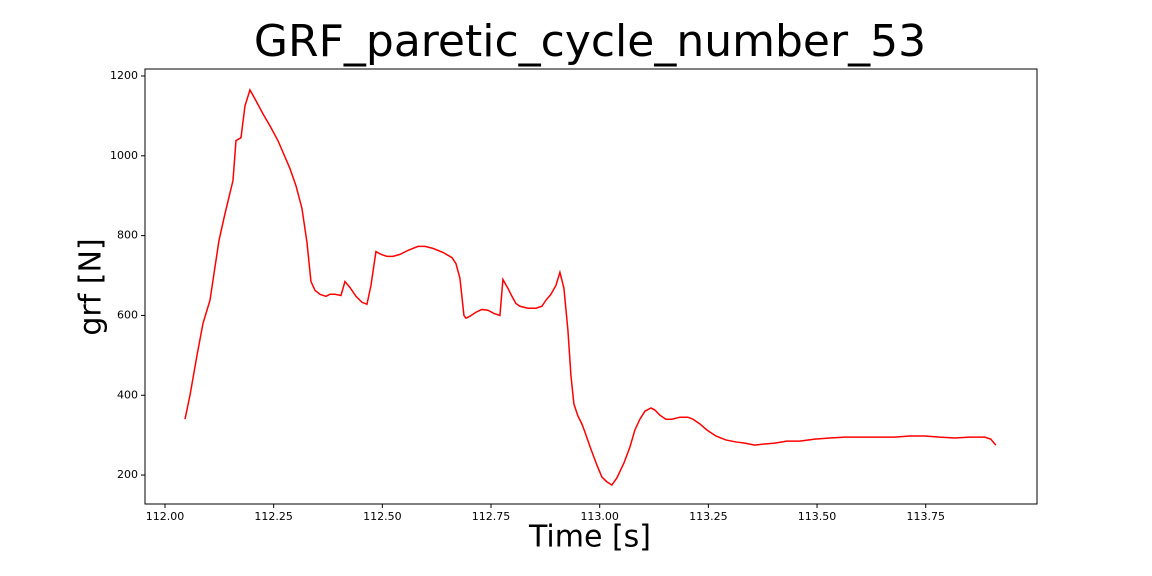  What do you see at coordinates (127, 314) in the screenshot?
I see `y-tick-label: 600` at bounding box center [127, 314].